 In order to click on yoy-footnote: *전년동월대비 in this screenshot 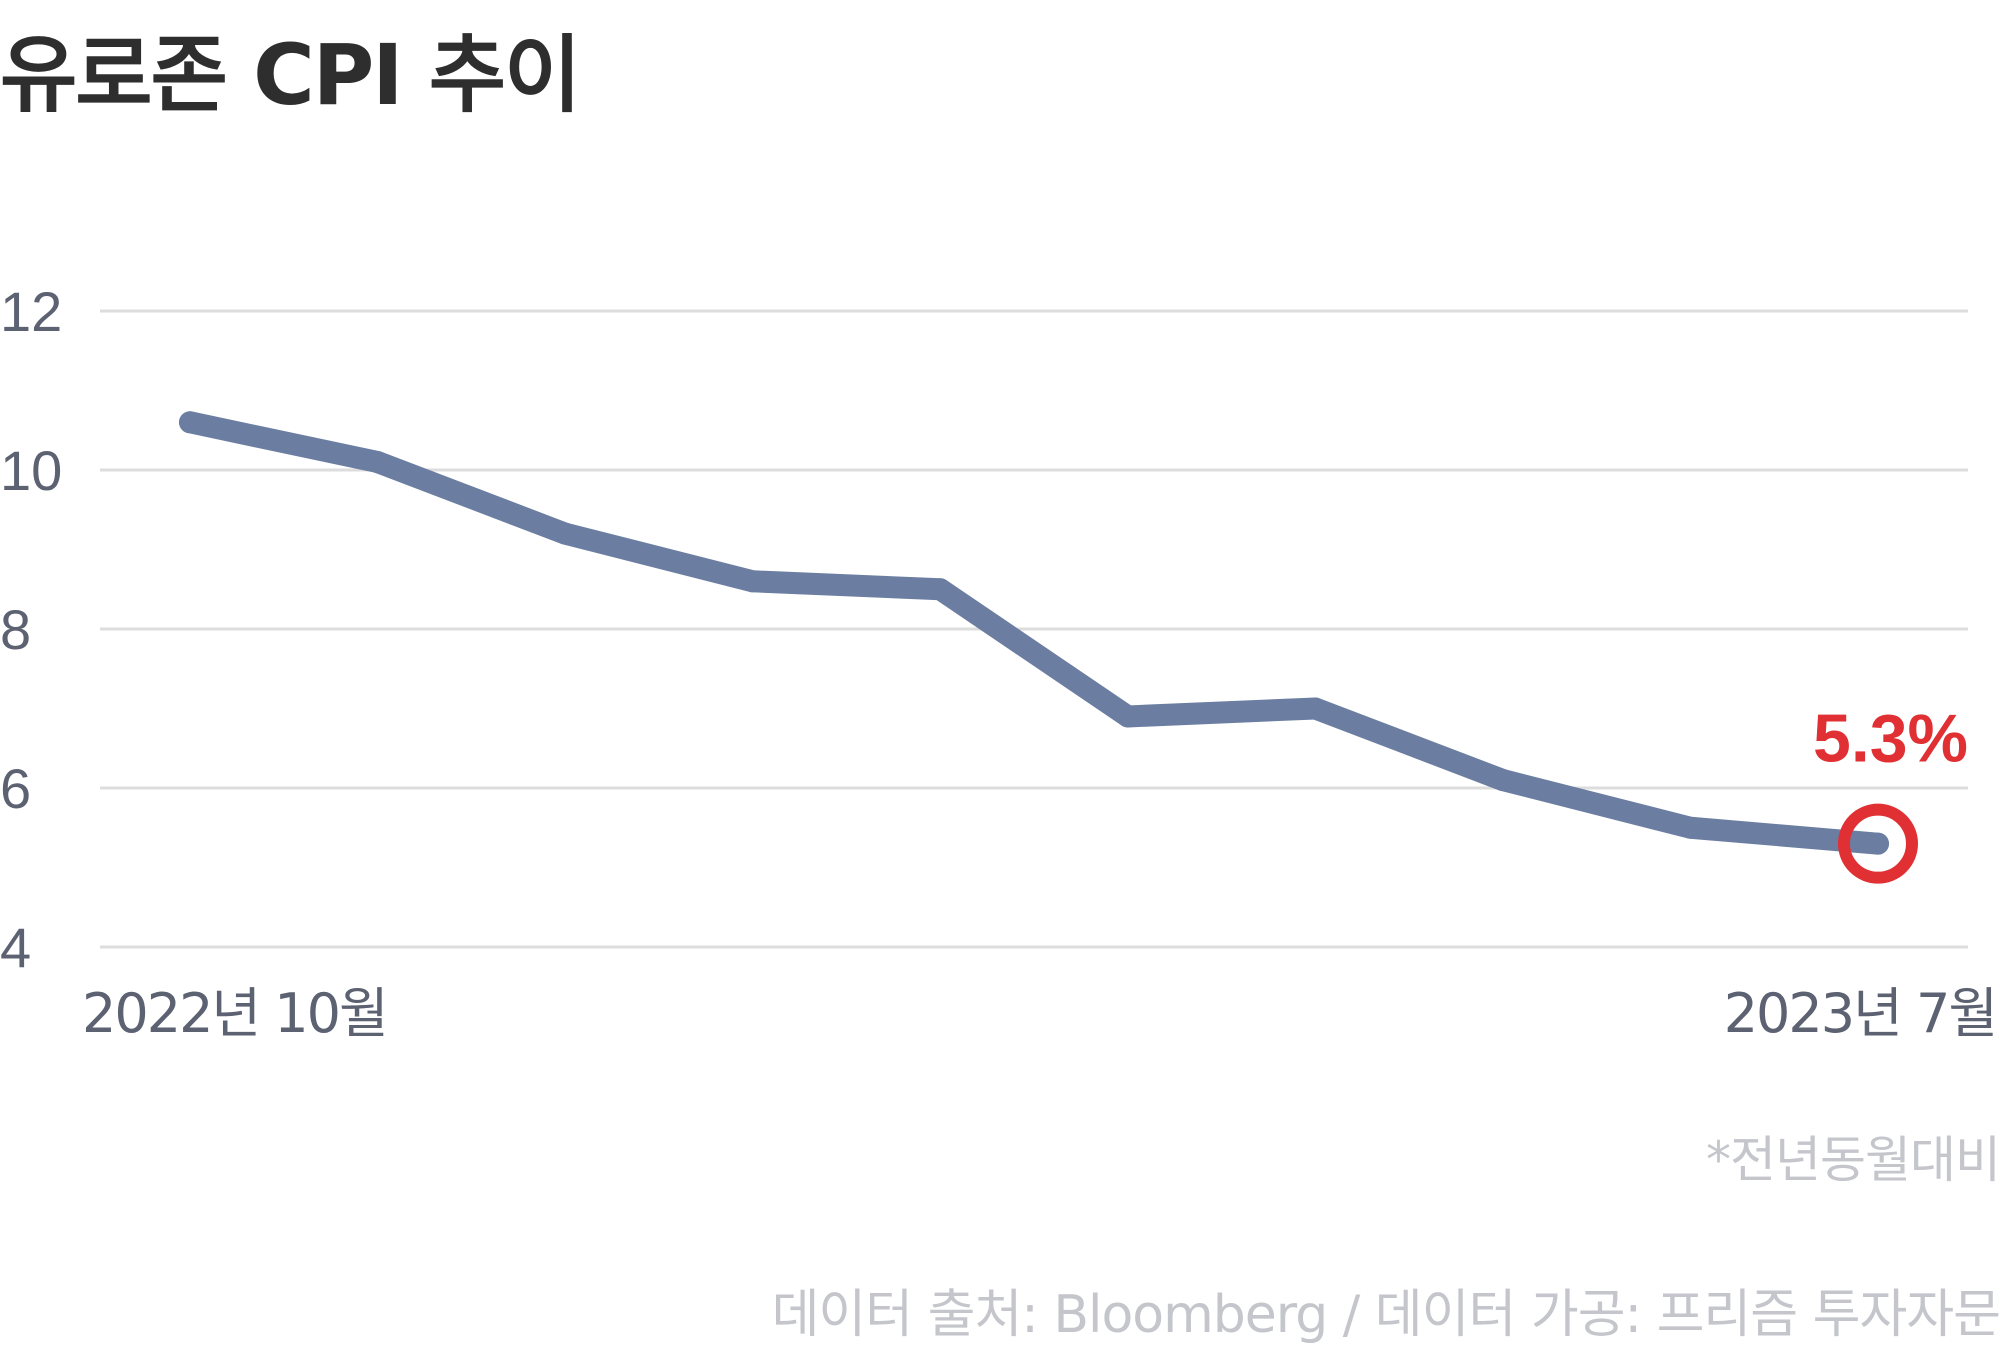, I will do `click(1853, 1160)`.